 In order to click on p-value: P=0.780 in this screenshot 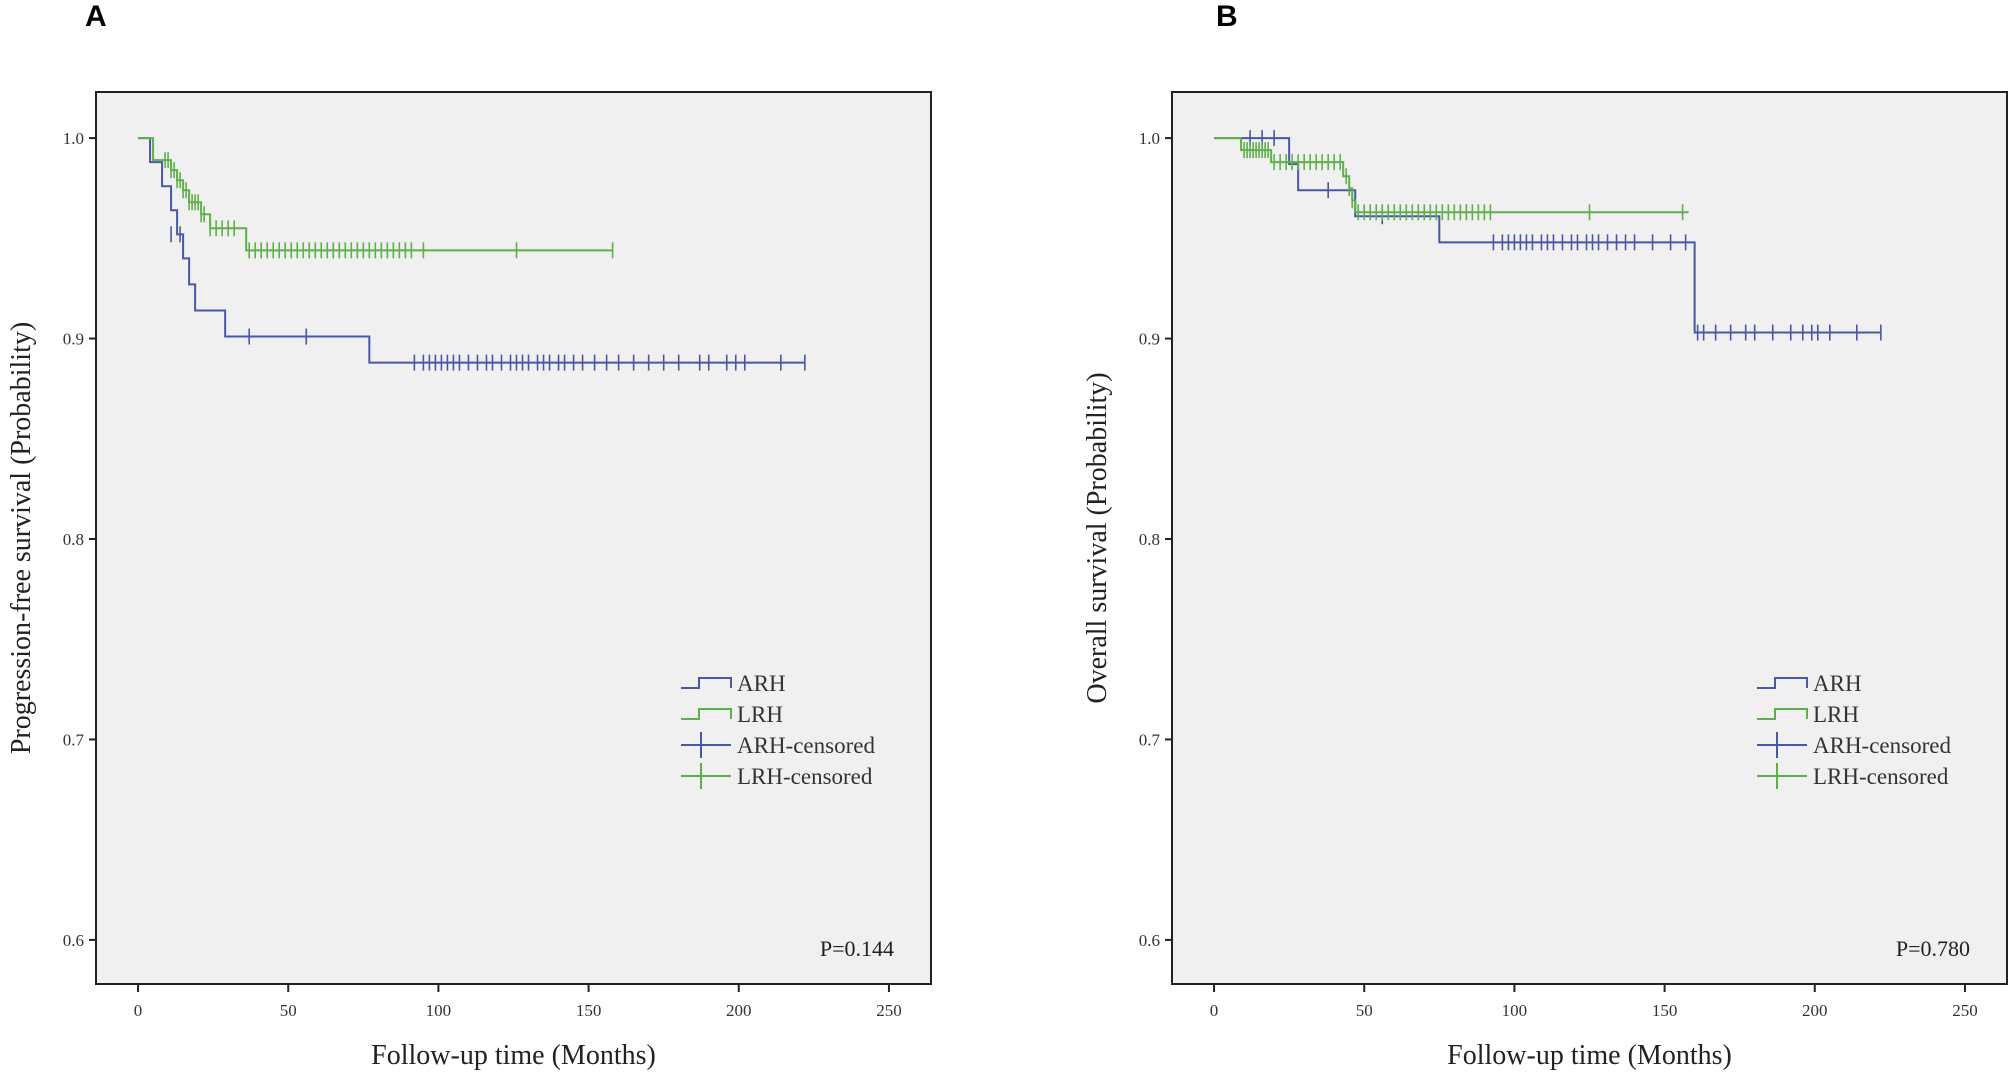, I will do `click(1933, 948)`.